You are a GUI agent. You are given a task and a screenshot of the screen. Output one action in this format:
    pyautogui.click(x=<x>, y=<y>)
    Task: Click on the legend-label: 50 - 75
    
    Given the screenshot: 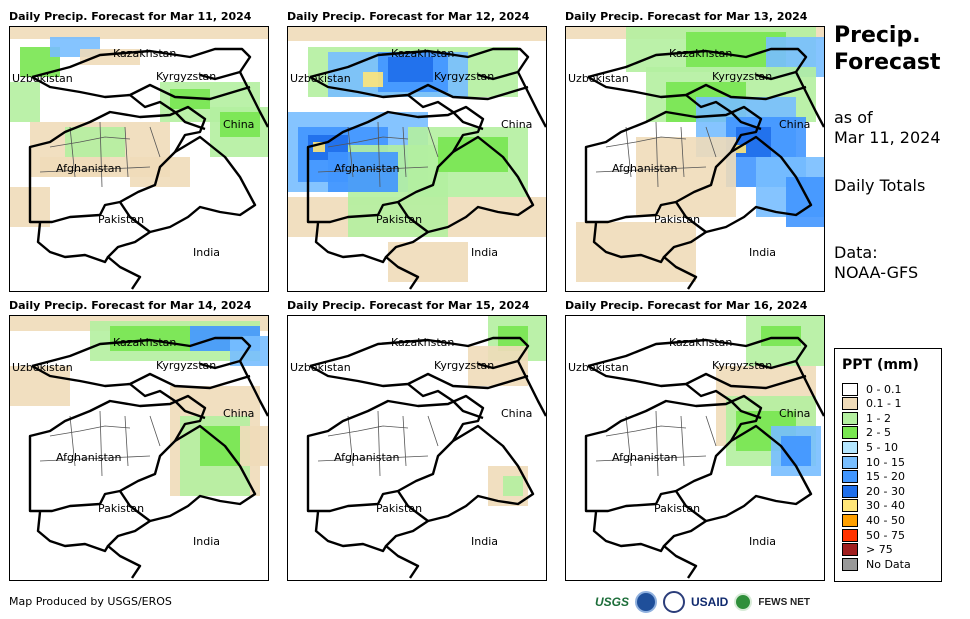 What is the action you would take?
    pyautogui.click(x=885, y=535)
    